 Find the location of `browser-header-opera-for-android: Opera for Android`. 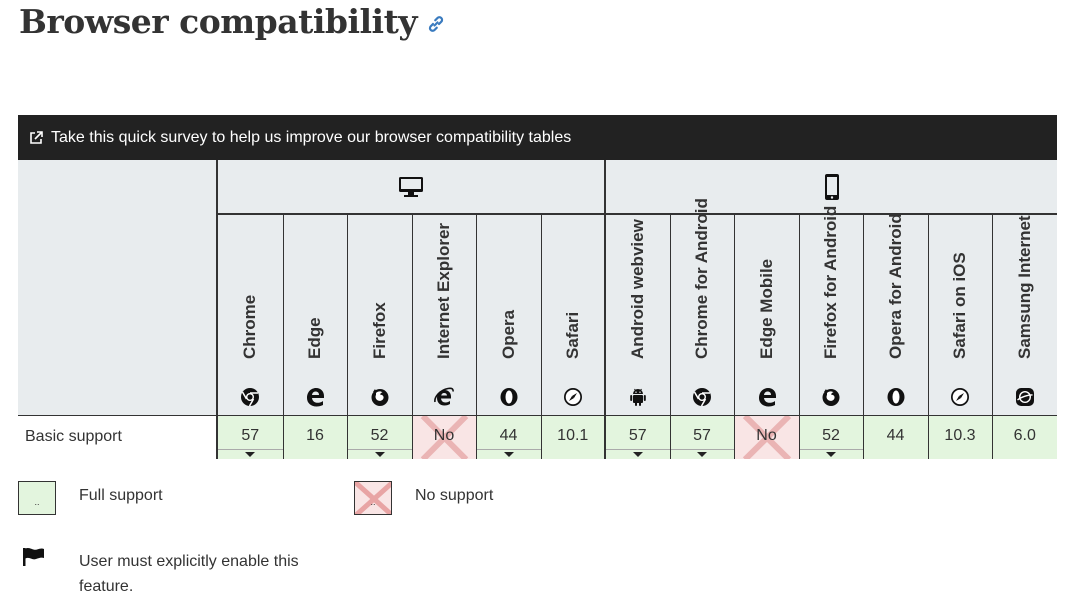

browser-header-opera-for-android: Opera for Android is located at coordinates (895, 313).